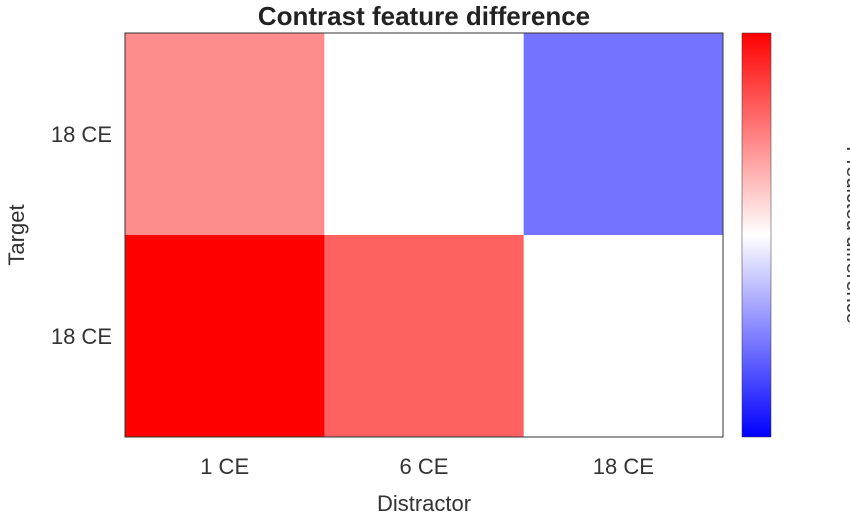 The width and height of the screenshot is (850, 519). I want to click on x-tick-label: 18 CE, so click(623, 466).